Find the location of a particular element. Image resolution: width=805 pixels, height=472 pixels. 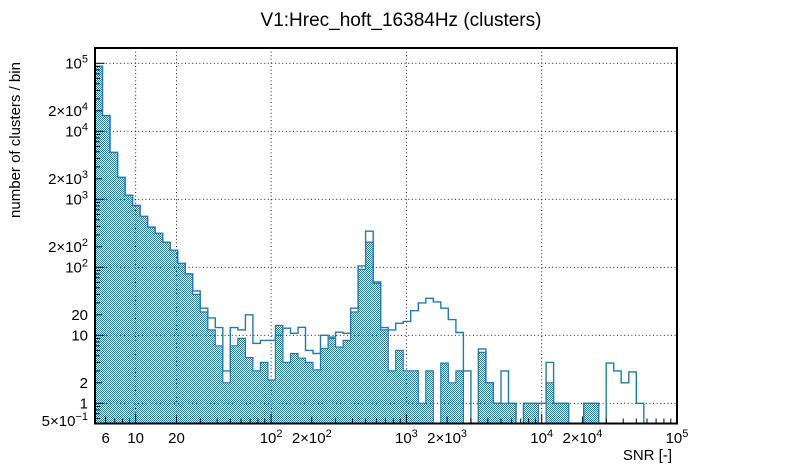

tick-label: 2 is located at coordinates (84, 383).